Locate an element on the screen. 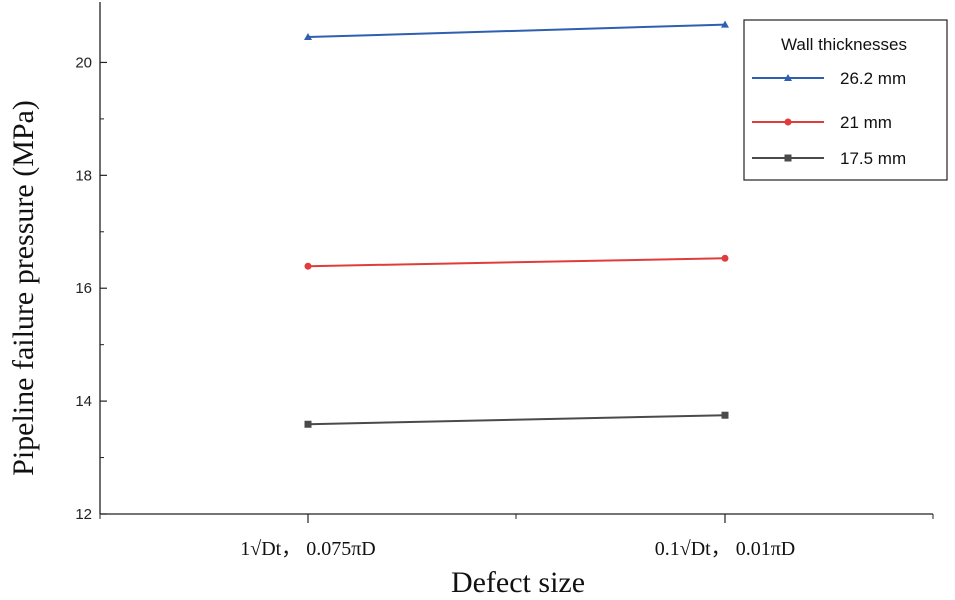  y-tick-label: 20 is located at coordinates (83, 62).